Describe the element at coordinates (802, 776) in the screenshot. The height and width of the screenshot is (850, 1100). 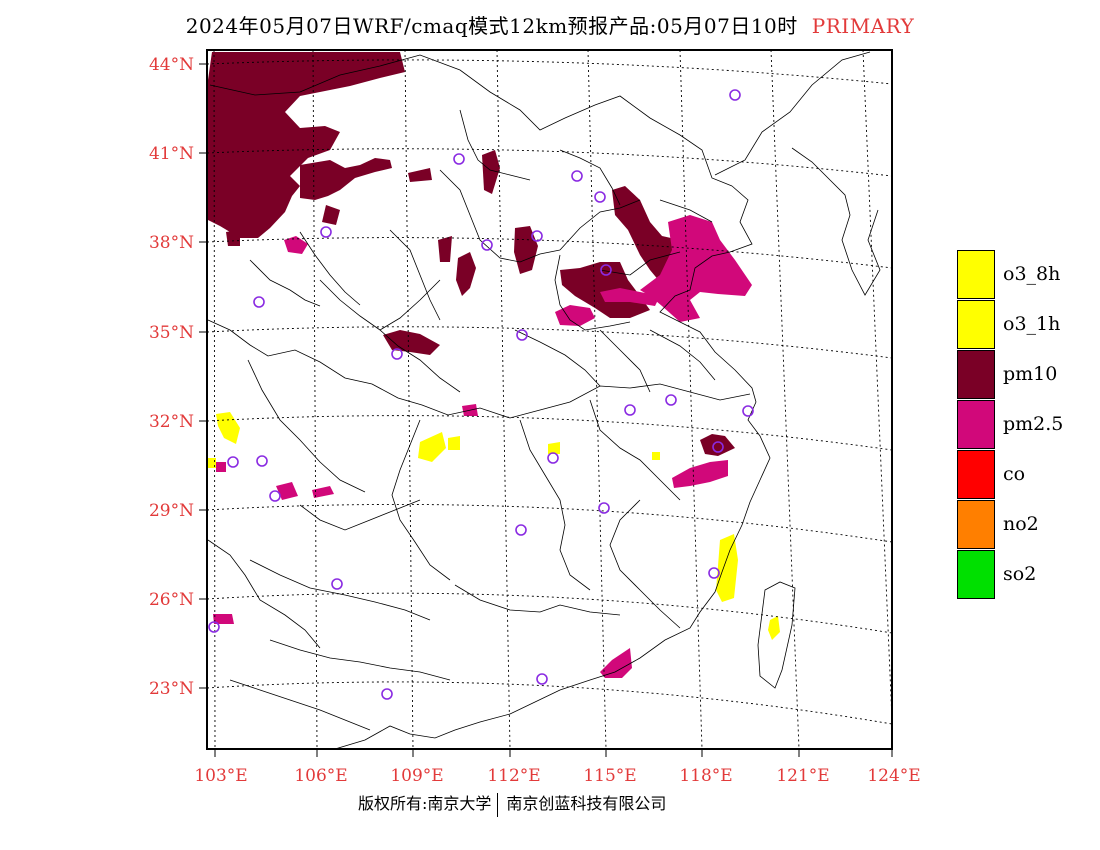
I see `lon-label: 121°E` at that location.